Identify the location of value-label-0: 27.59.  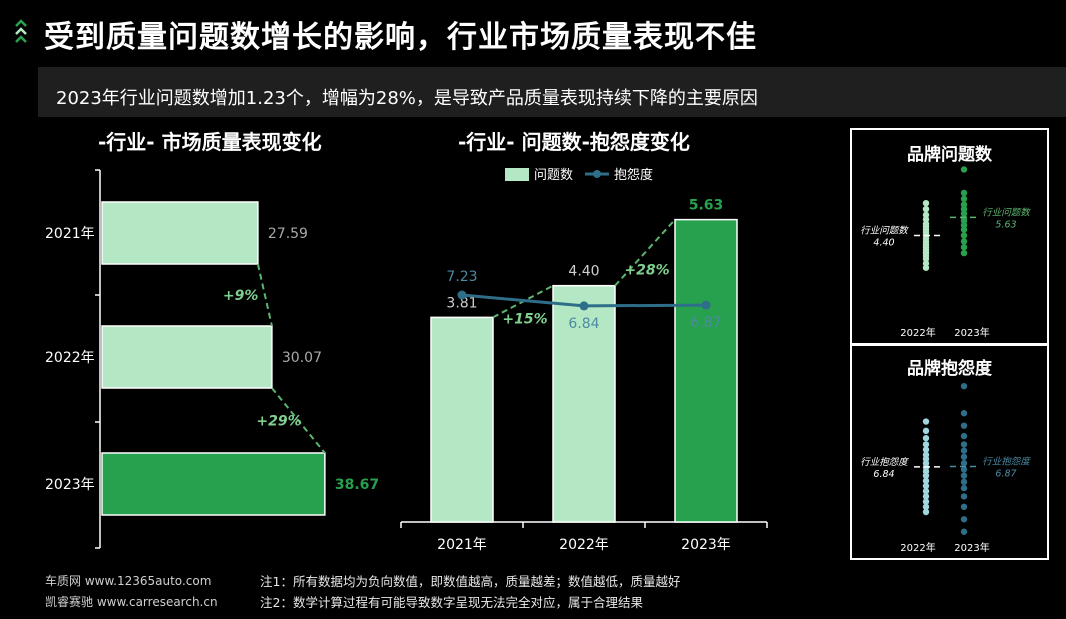
(288, 234).